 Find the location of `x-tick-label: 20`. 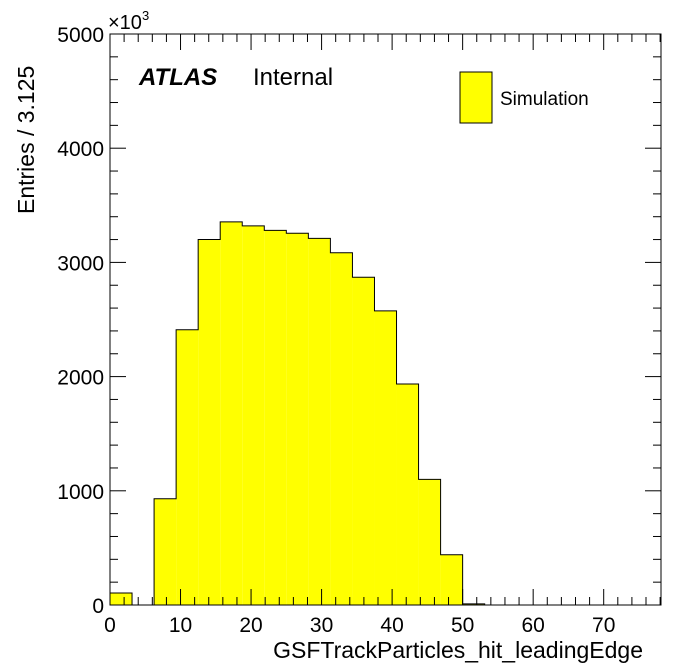

x-tick-label: 20 is located at coordinates (250, 625).